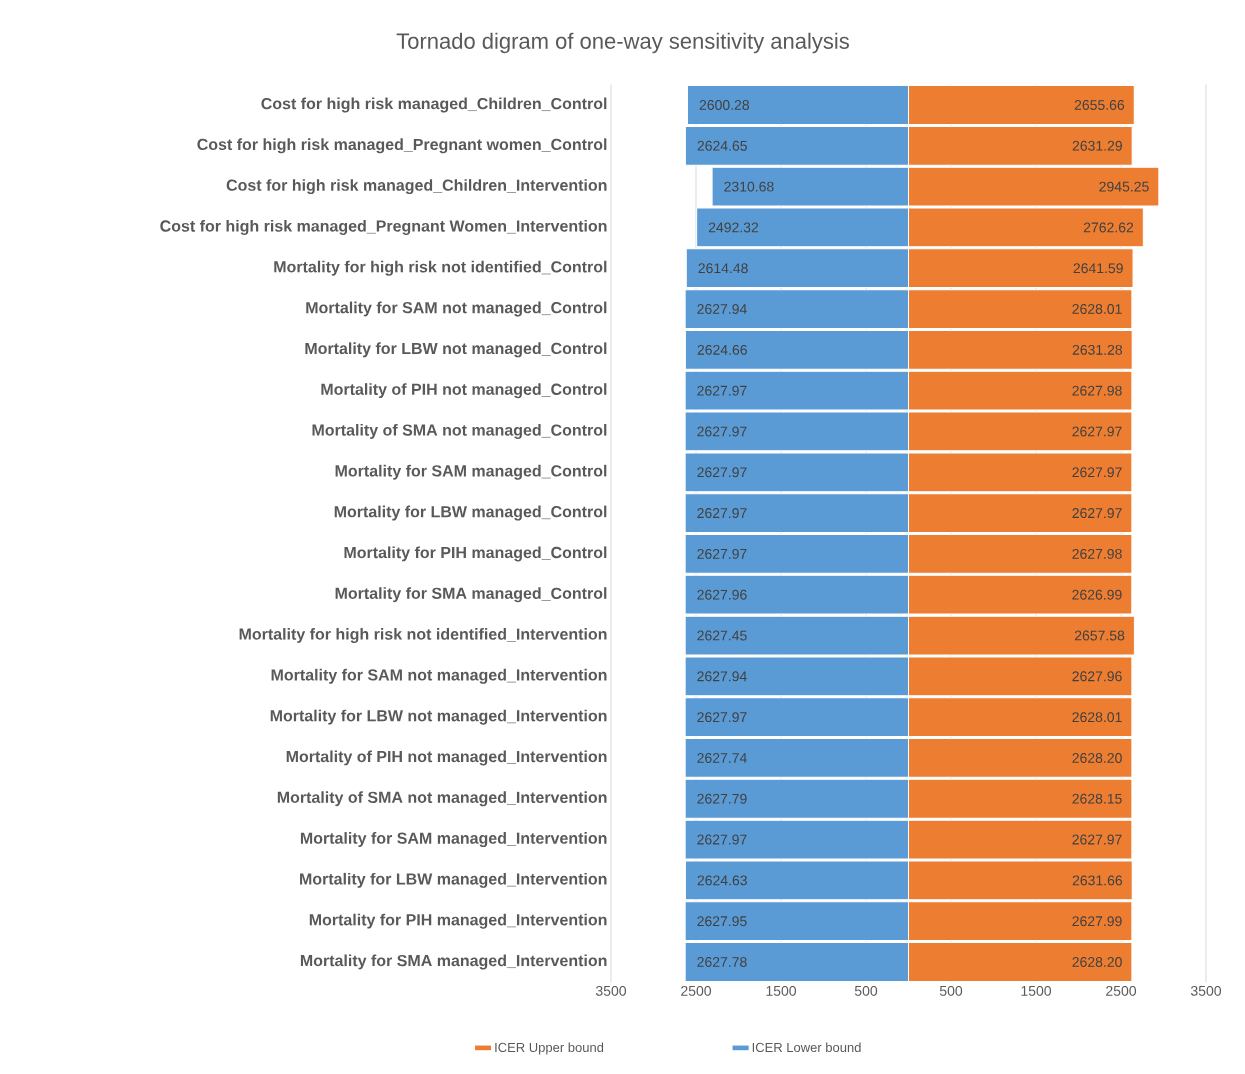 The height and width of the screenshot is (1074, 1245). I want to click on y-tick-label: Mortality for high risk not identified_Control, so click(440, 268).